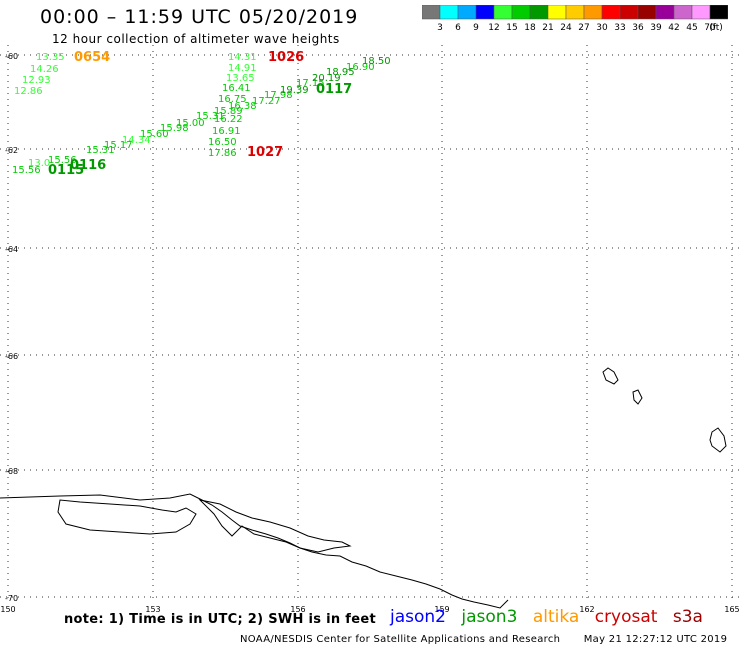  What do you see at coordinates (190, 123) in the screenshot?
I see `wave-height-value: 15.00` at bounding box center [190, 123].